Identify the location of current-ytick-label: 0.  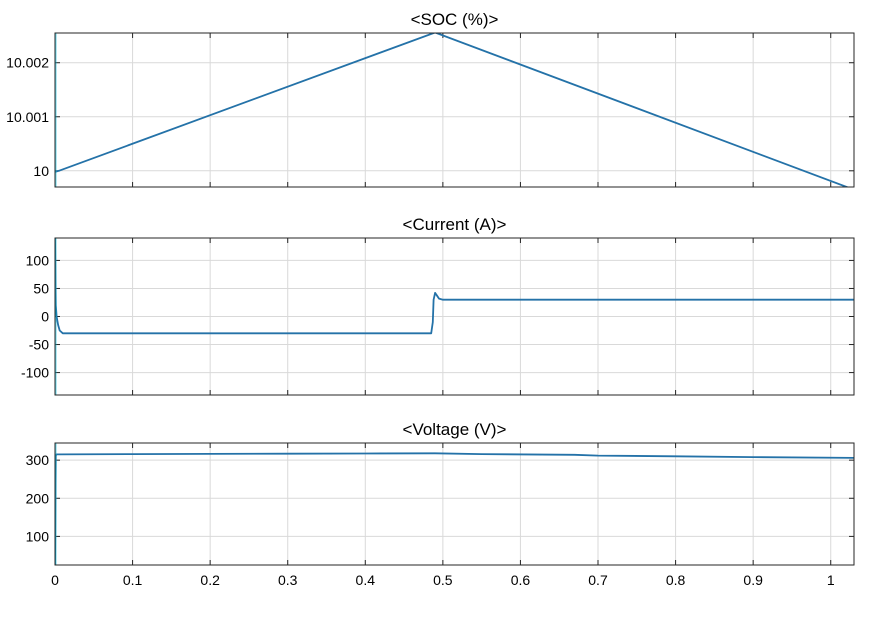
(45, 317).